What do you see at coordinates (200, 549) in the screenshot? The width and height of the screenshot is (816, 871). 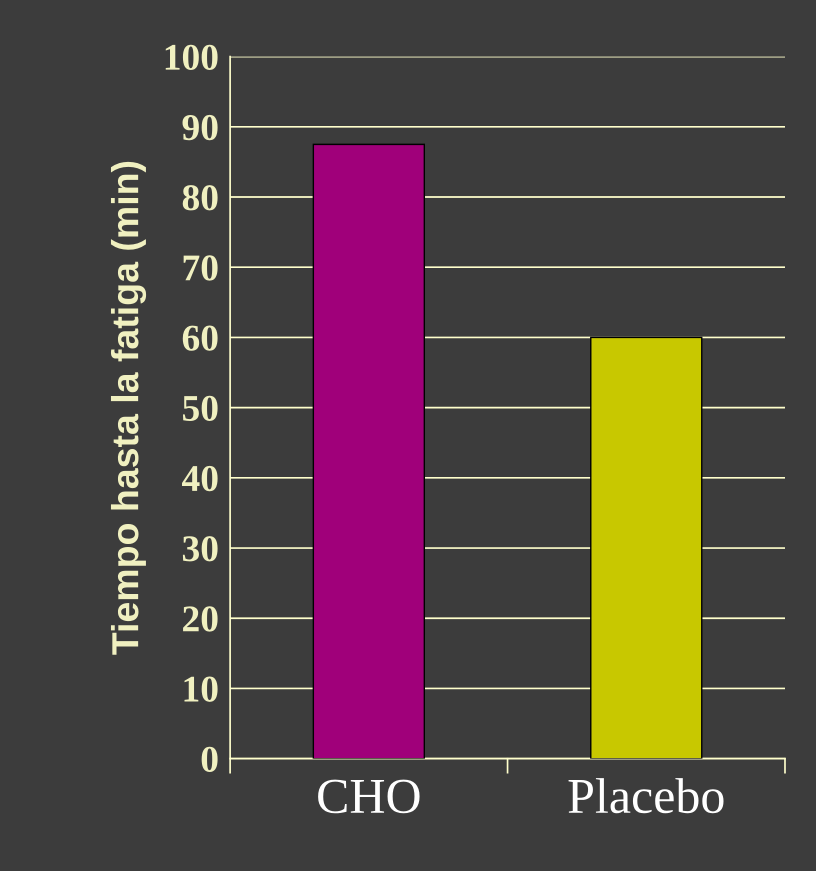 I see `y-tick-label: 30` at bounding box center [200, 549].